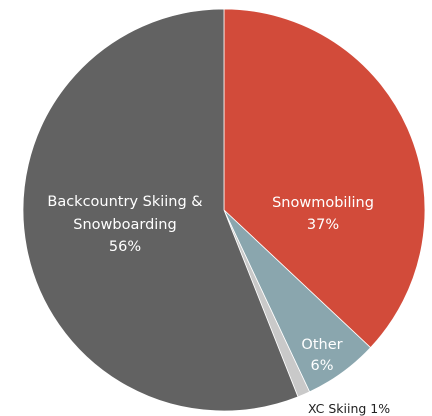 The width and height of the screenshot is (432, 416). What do you see at coordinates (323, 203) in the screenshot?
I see `label-snowmobiling-name: Snowmobiling` at bounding box center [323, 203].